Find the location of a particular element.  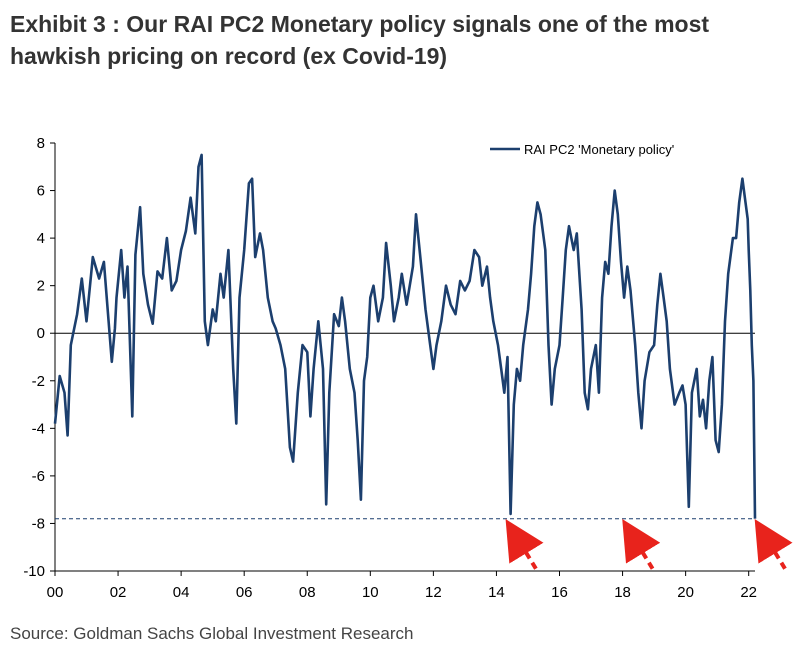

y-tick-label: 8 is located at coordinates (41, 143).